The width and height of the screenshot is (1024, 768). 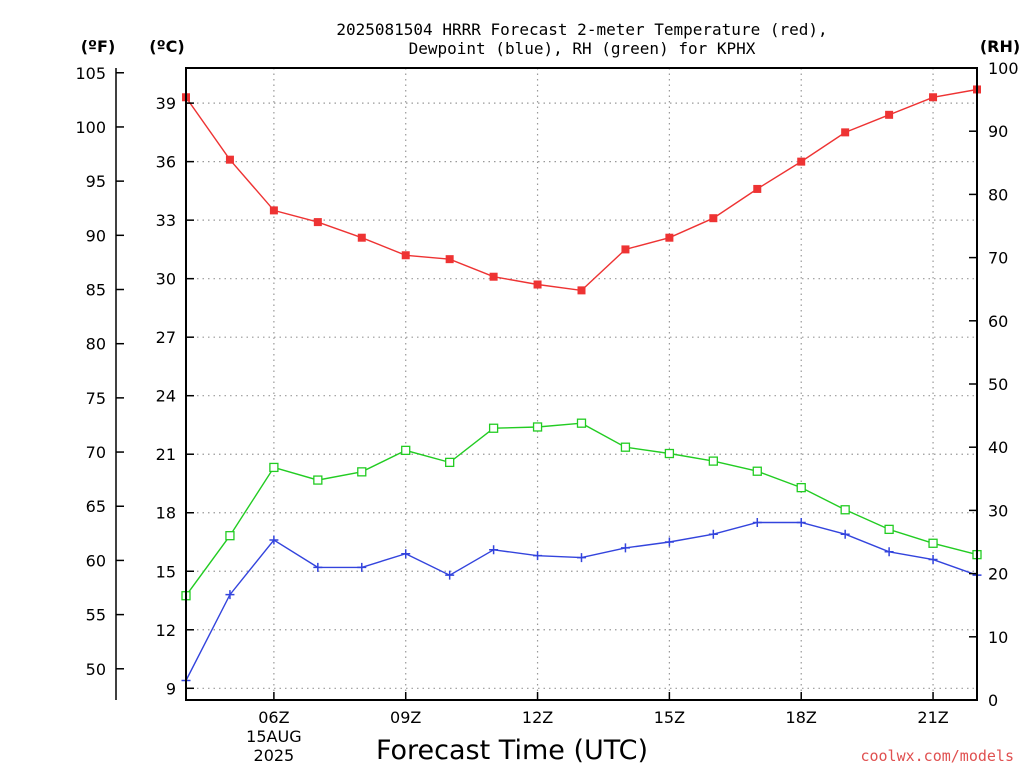 I want to click on rh-tick-label: 80, so click(x=998, y=194).